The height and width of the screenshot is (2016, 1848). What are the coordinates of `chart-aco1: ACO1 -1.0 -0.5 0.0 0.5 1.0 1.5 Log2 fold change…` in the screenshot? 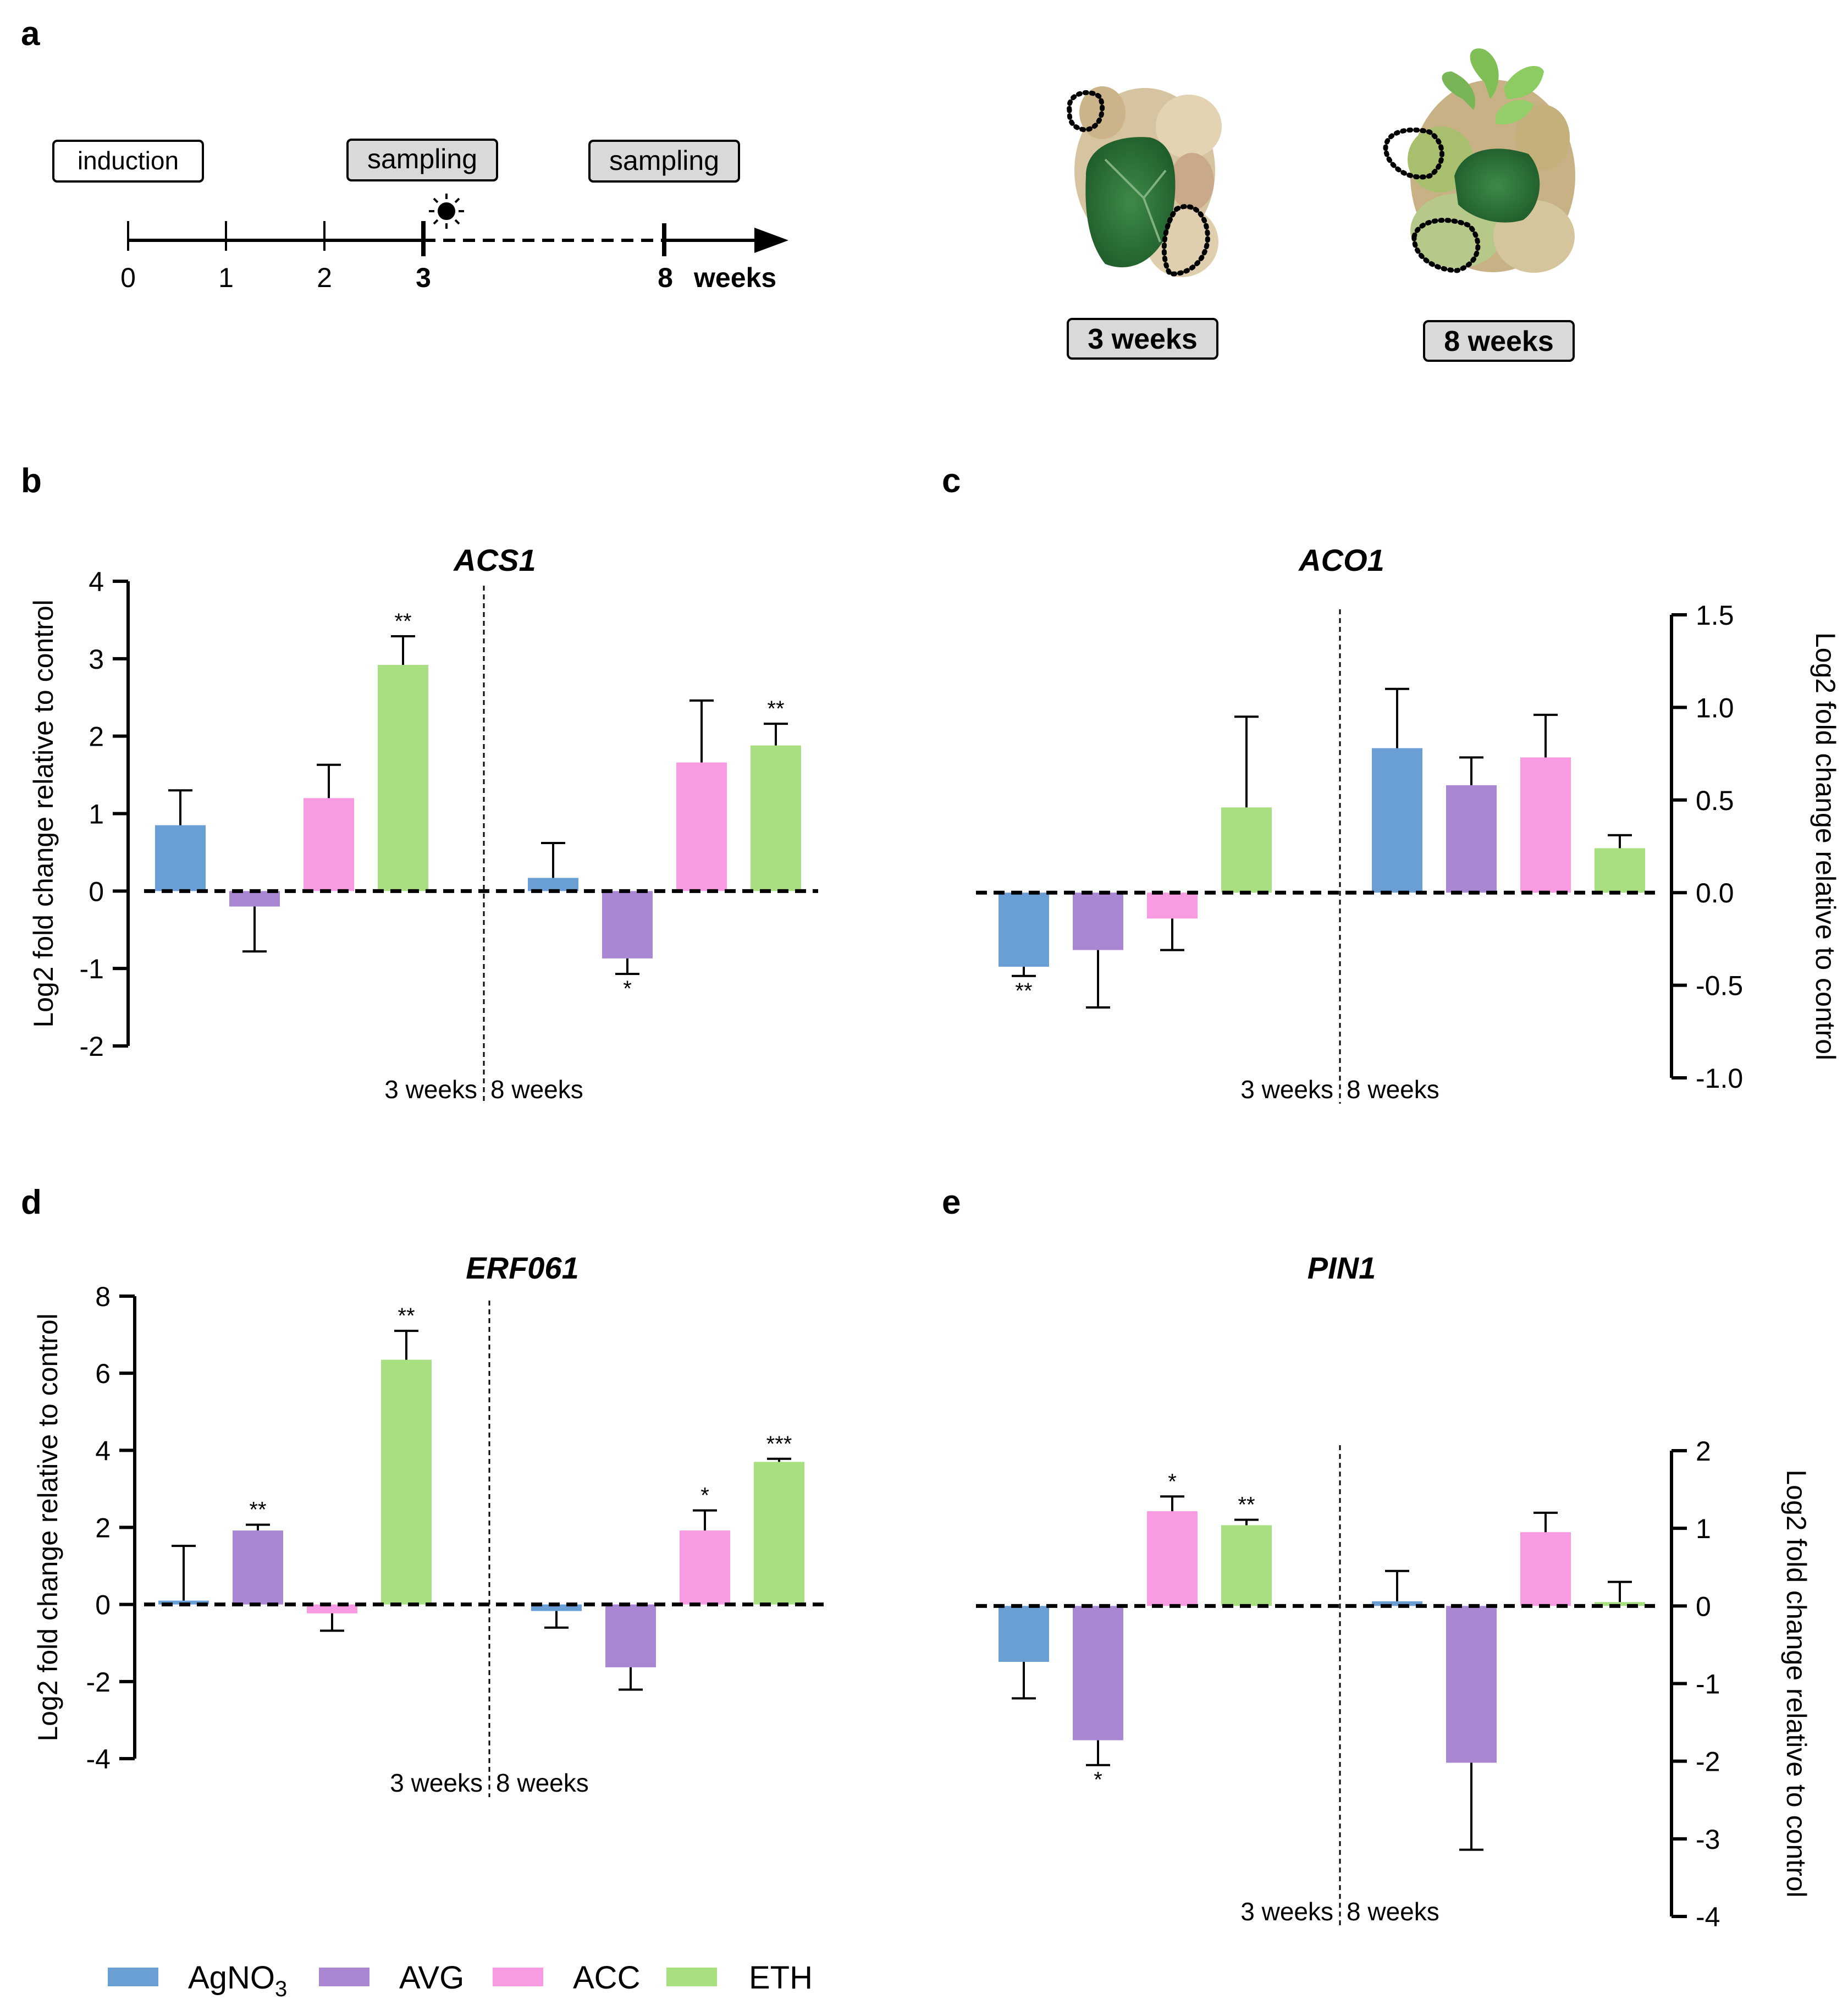 It's located at (1409, 823).